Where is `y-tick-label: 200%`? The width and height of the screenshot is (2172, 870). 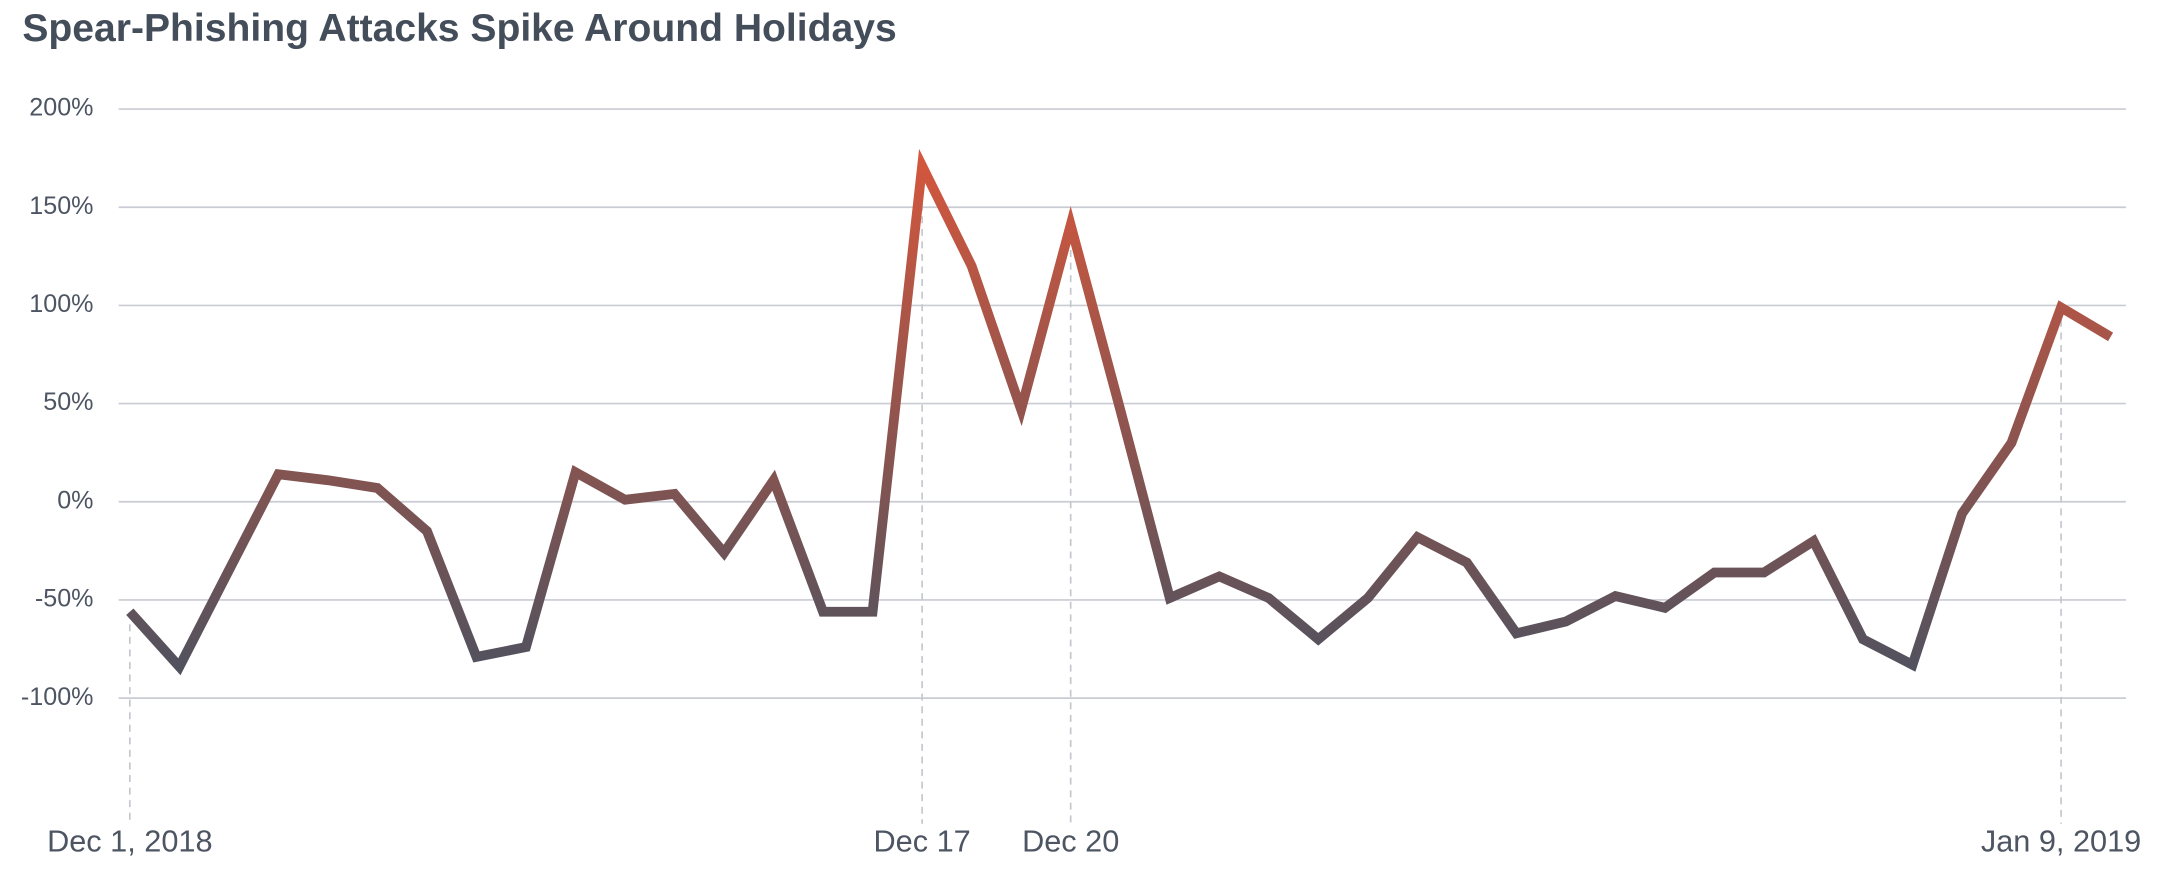
y-tick-label: 200% is located at coordinates (61, 108).